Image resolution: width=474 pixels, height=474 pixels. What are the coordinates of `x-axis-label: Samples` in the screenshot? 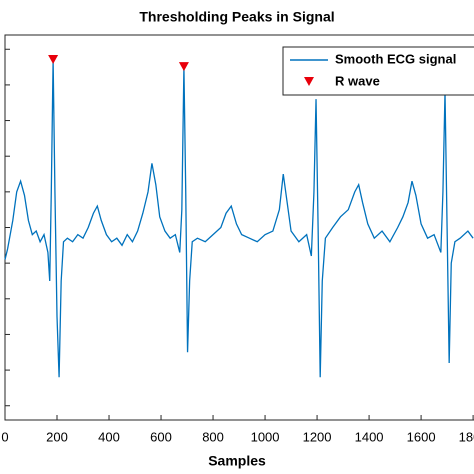 It's located at (237, 461).